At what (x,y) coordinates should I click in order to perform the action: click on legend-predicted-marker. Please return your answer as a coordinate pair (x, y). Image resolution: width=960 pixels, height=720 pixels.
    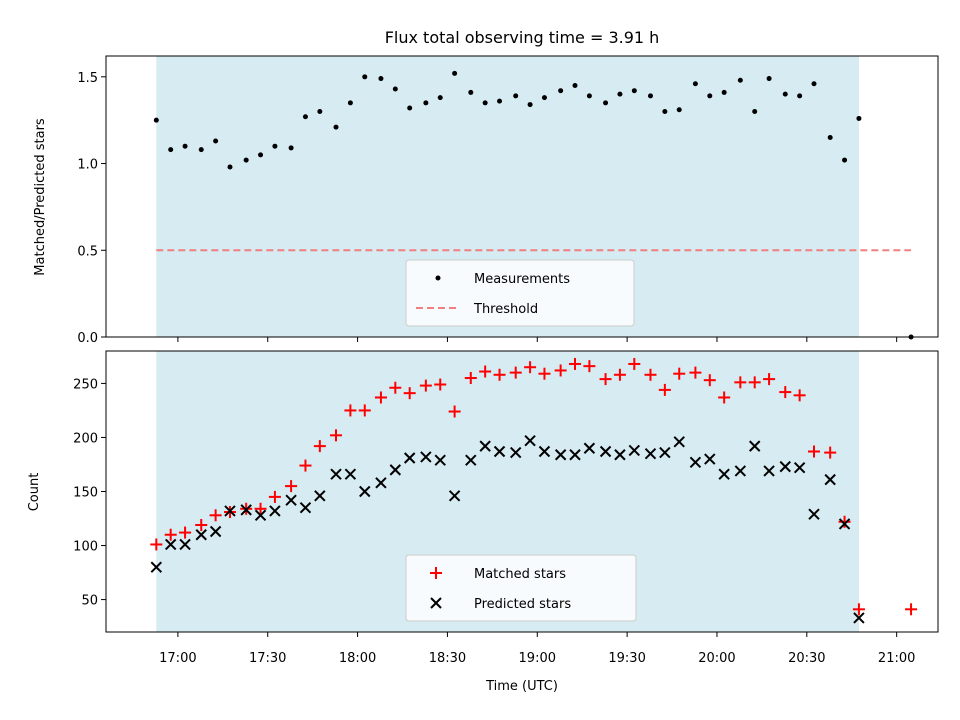
    Looking at the image, I should click on (436, 603).